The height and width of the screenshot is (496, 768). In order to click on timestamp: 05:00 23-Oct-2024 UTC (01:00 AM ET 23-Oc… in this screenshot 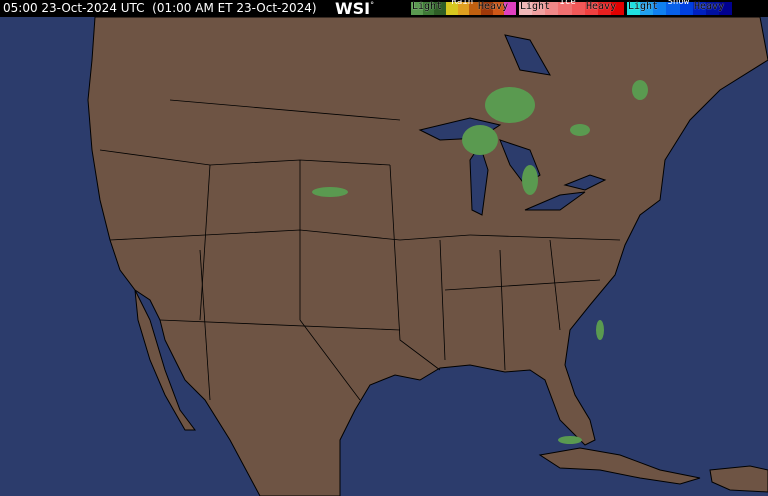, I will do `click(160, 8)`.